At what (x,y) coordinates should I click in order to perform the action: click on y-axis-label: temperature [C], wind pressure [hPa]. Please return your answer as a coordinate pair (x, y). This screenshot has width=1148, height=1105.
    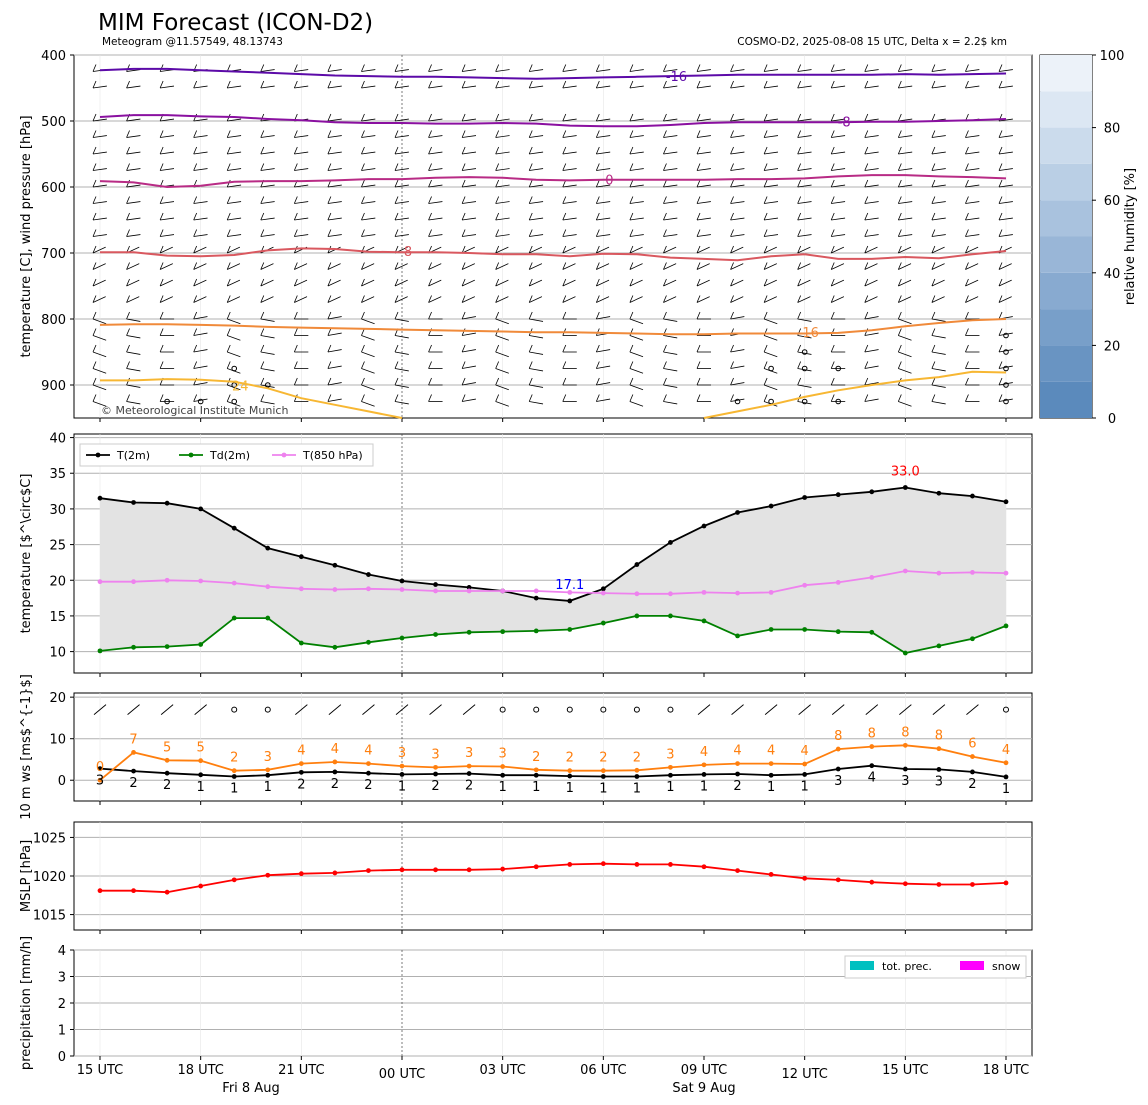
    Looking at the image, I should click on (26, 236).